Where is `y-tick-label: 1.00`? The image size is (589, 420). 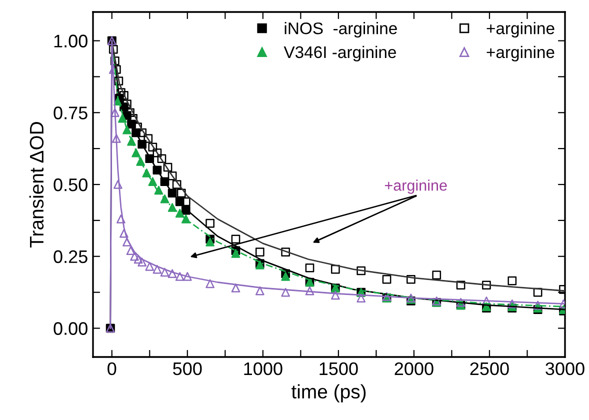 y-tick-label: 1.00 is located at coordinates (71, 41).